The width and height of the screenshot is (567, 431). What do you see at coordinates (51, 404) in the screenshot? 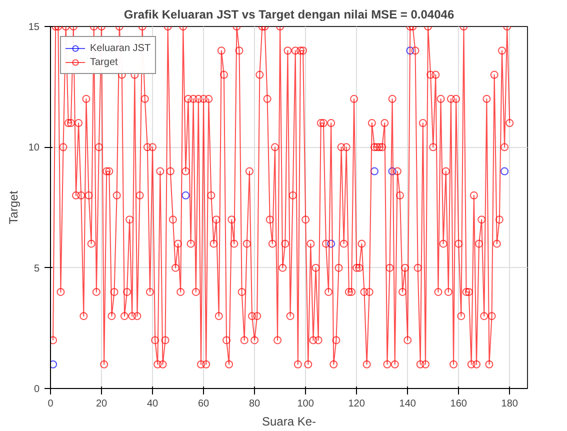
I see `x-tick-label: 0` at bounding box center [51, 404].